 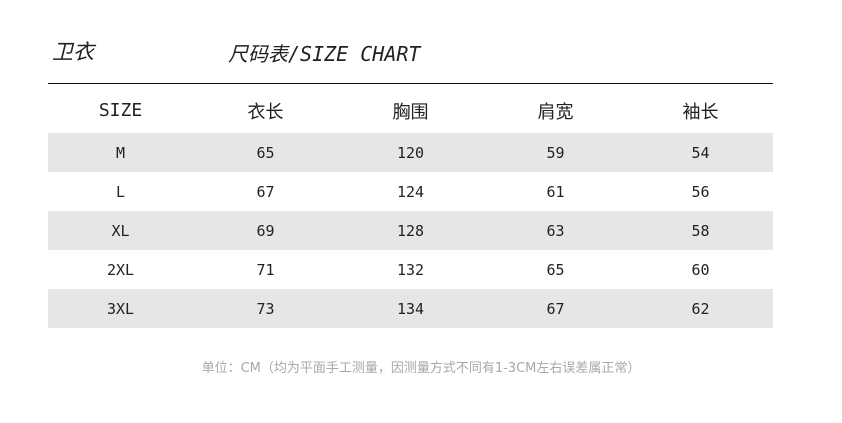 I want to click on table-row: 3XL 73 134 67 62, so click(x=410, y=308).